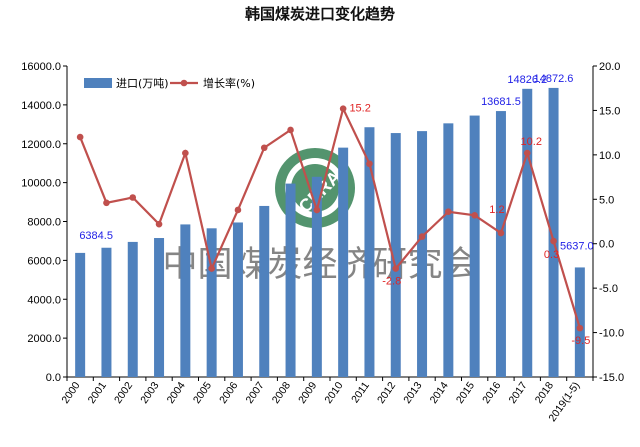  What do you see at coordinates (333, 393) in the screenshot?
I see `x-tick-label: 2010` at bounding box center [333, 393].